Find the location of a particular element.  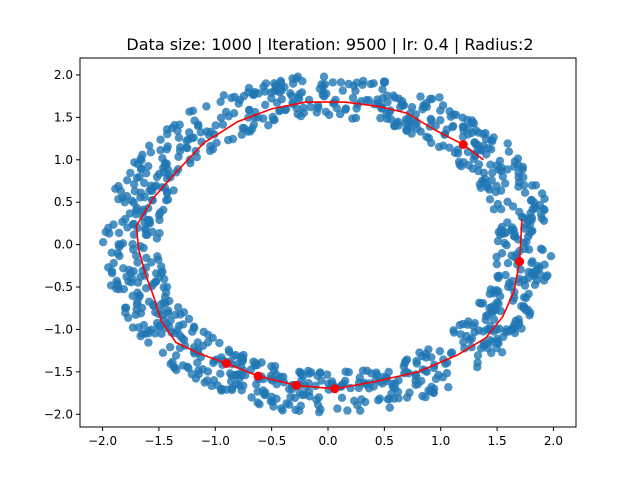

y-tick-label: −2.0 is located at coordinates (58, 414).